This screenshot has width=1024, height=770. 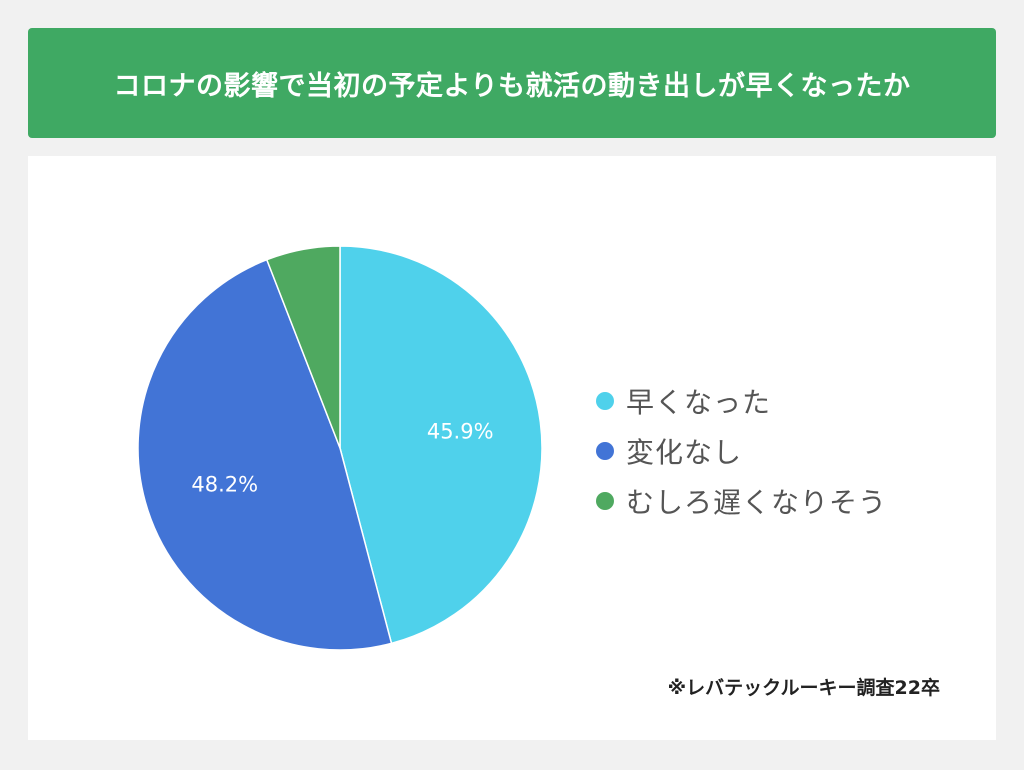 I want to click on source-note: ※レバテックルーキー調査22卒, so click(x=803, y=688).